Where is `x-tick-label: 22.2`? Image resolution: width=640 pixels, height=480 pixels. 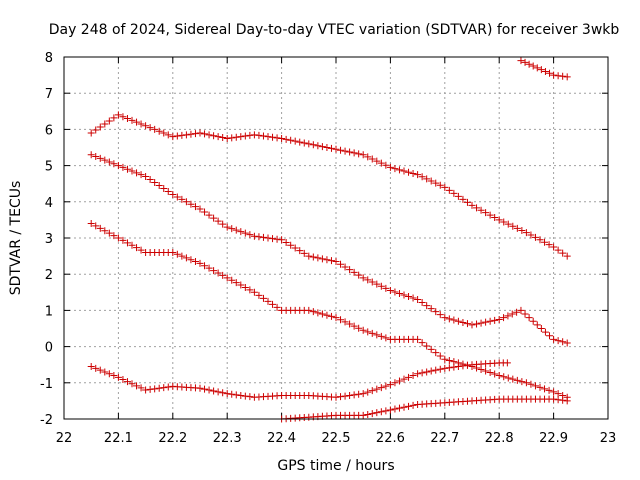
x-tick-label: 22.2 is located at coordinates (172, 438).